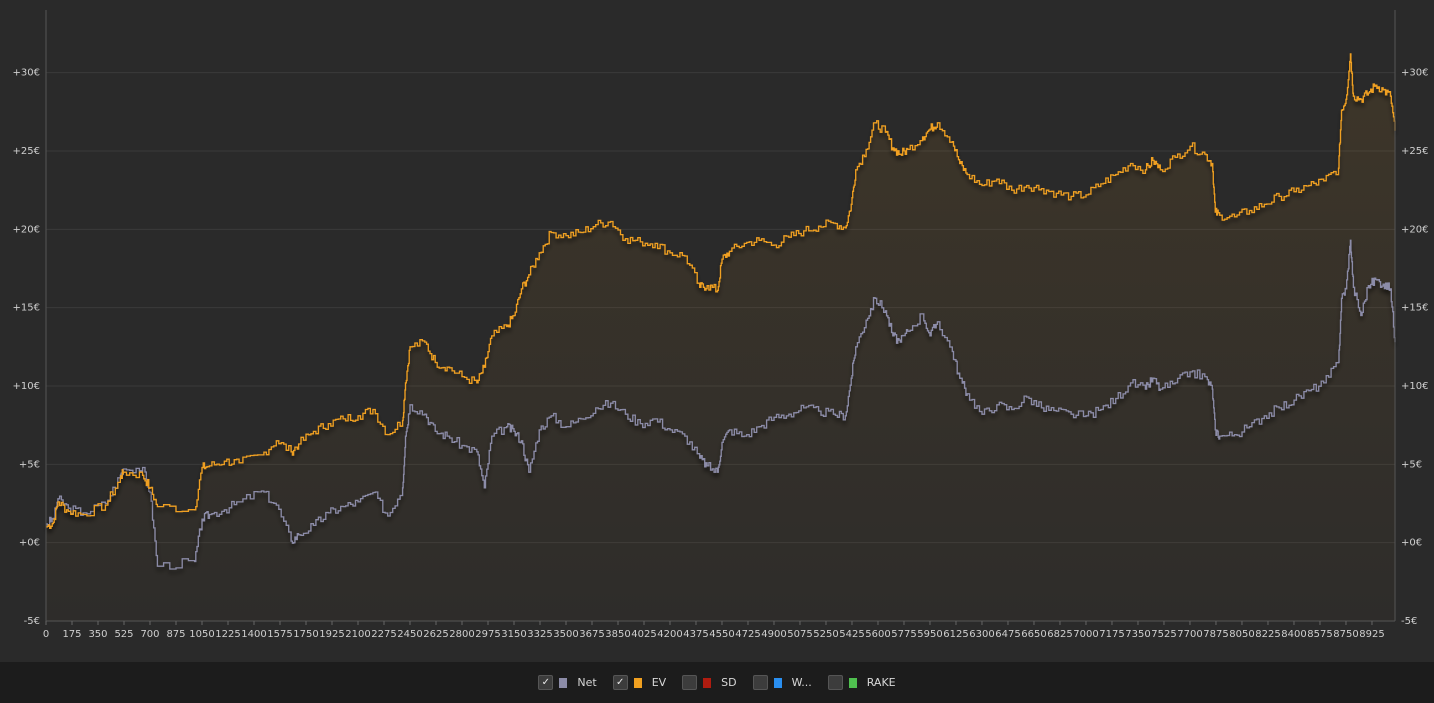 The height and width of the screenshot is (703, 1434). Describe the element at coordinates (253, 634) in the screenshot. I see `x-tick-label: 1400` at that location.